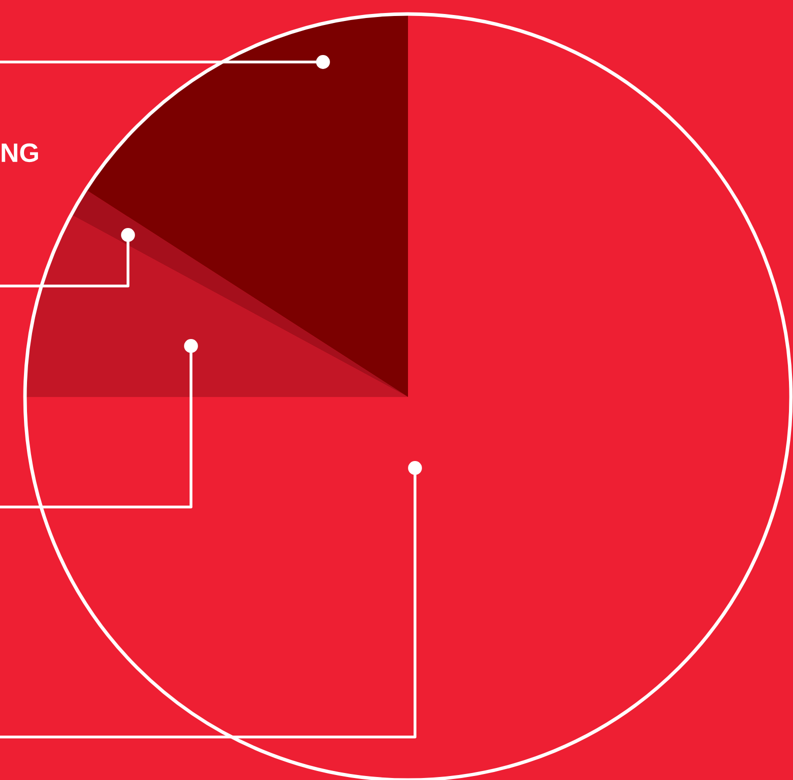 This screenshot has width=793, height=780. I want to click on text: NG, so click(20, 152).